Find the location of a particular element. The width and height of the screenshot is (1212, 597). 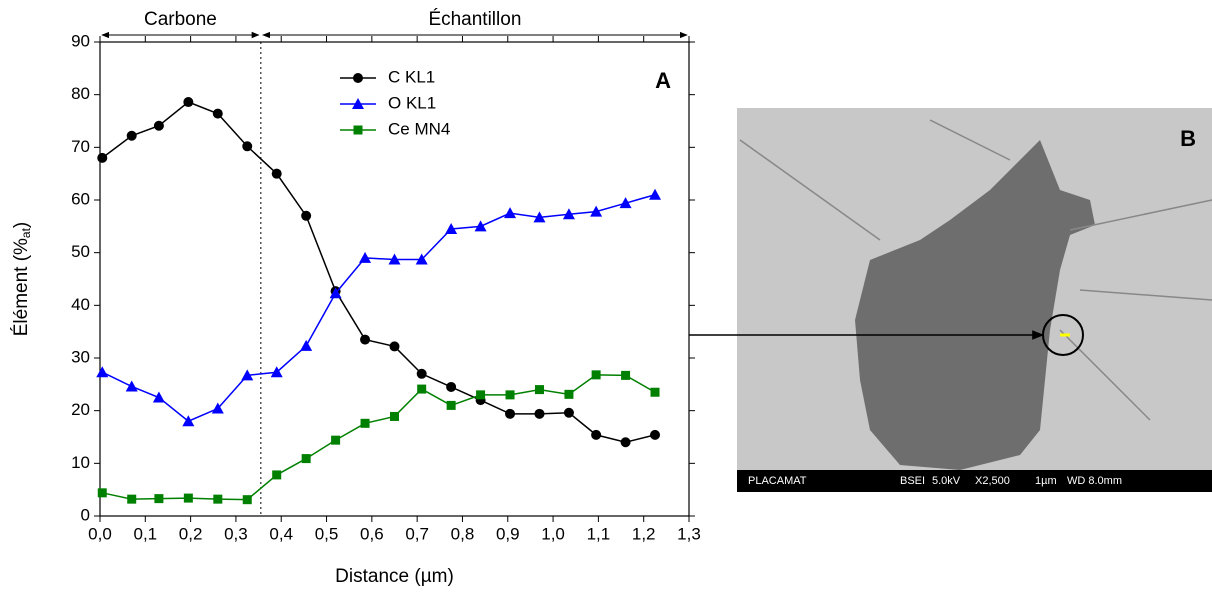

x-tick-label: 0,9 is located at coordinates (508, 533).